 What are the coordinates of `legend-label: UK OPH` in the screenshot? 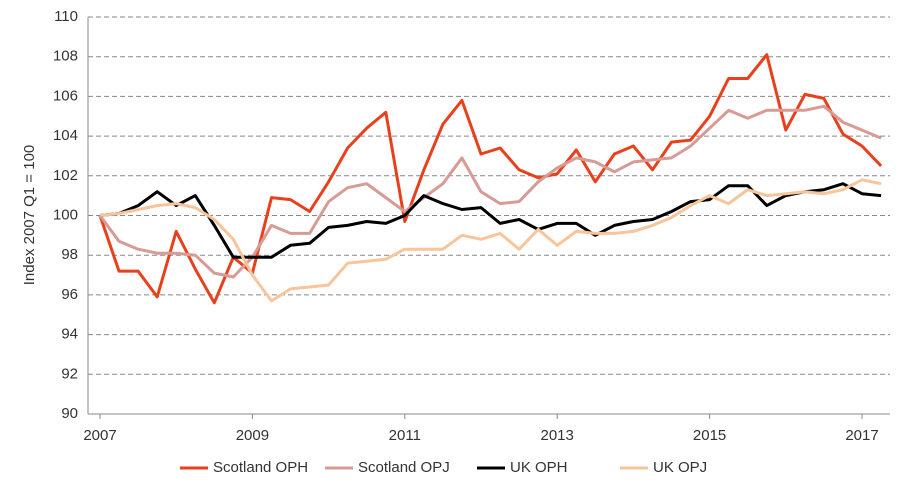 It's located at (539, 467).